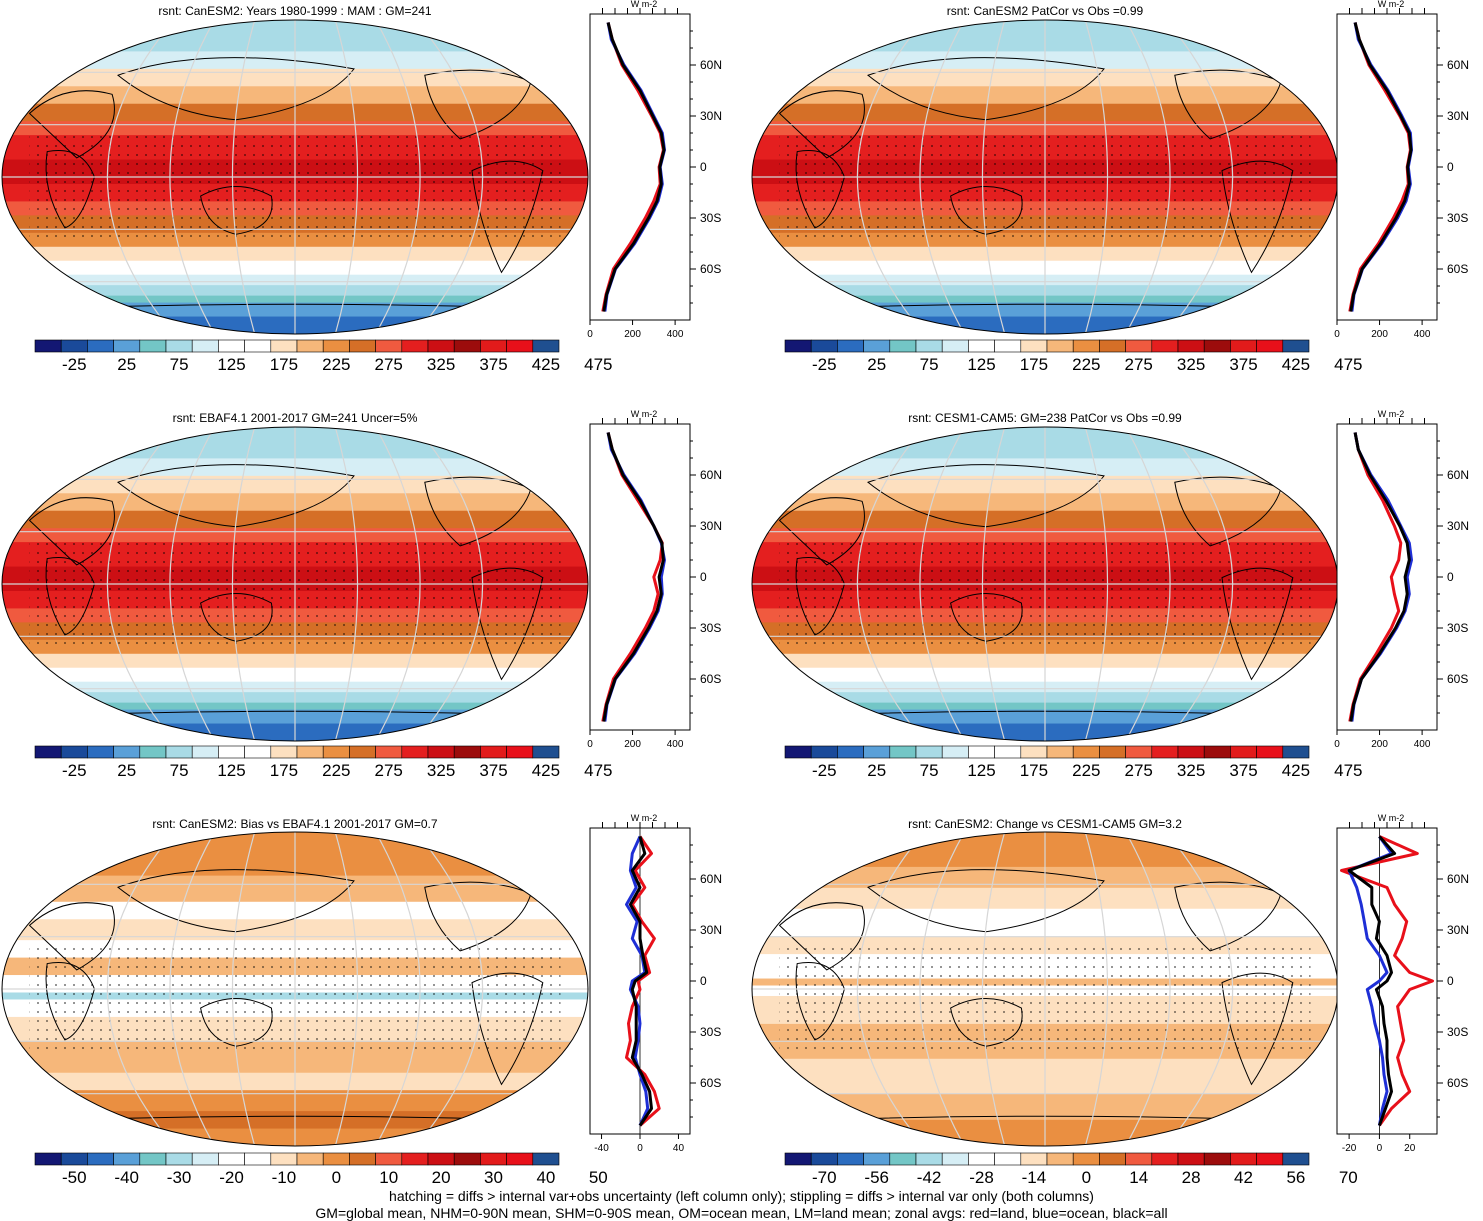 This screenshot has width=1483, height=1221. Describe the element at coordinates (876, 364) in the screenshot. I see `colorbar-tick-label: 25` at that location.